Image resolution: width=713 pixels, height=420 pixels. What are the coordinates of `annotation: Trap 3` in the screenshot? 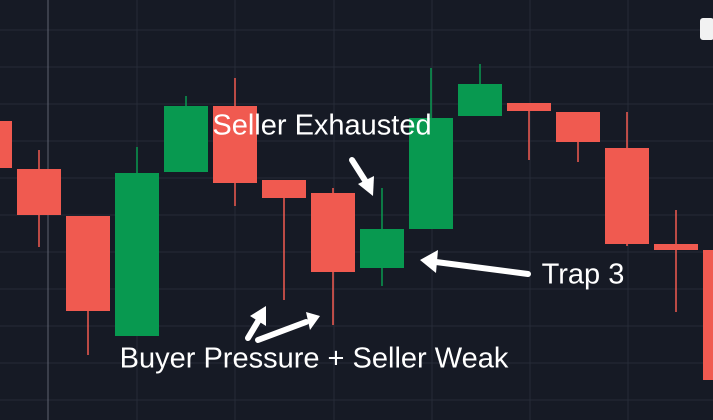 It's located at (583, 275).